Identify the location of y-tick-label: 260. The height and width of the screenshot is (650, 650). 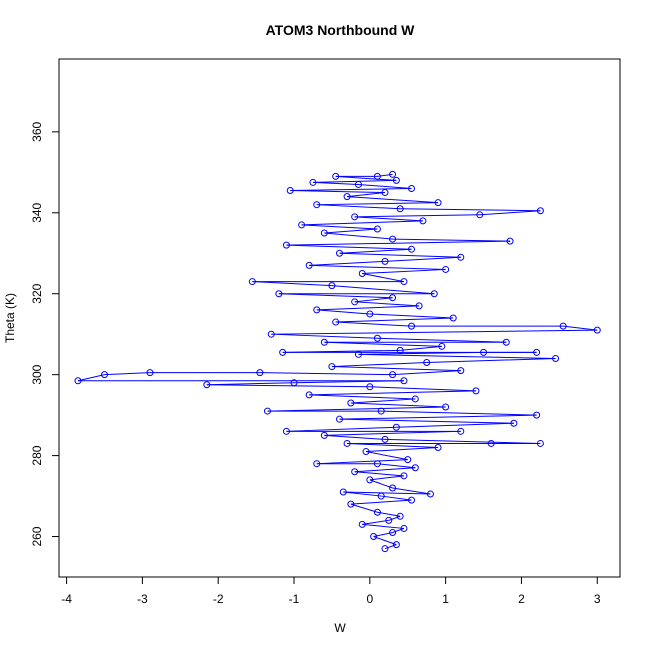
(37, 536).